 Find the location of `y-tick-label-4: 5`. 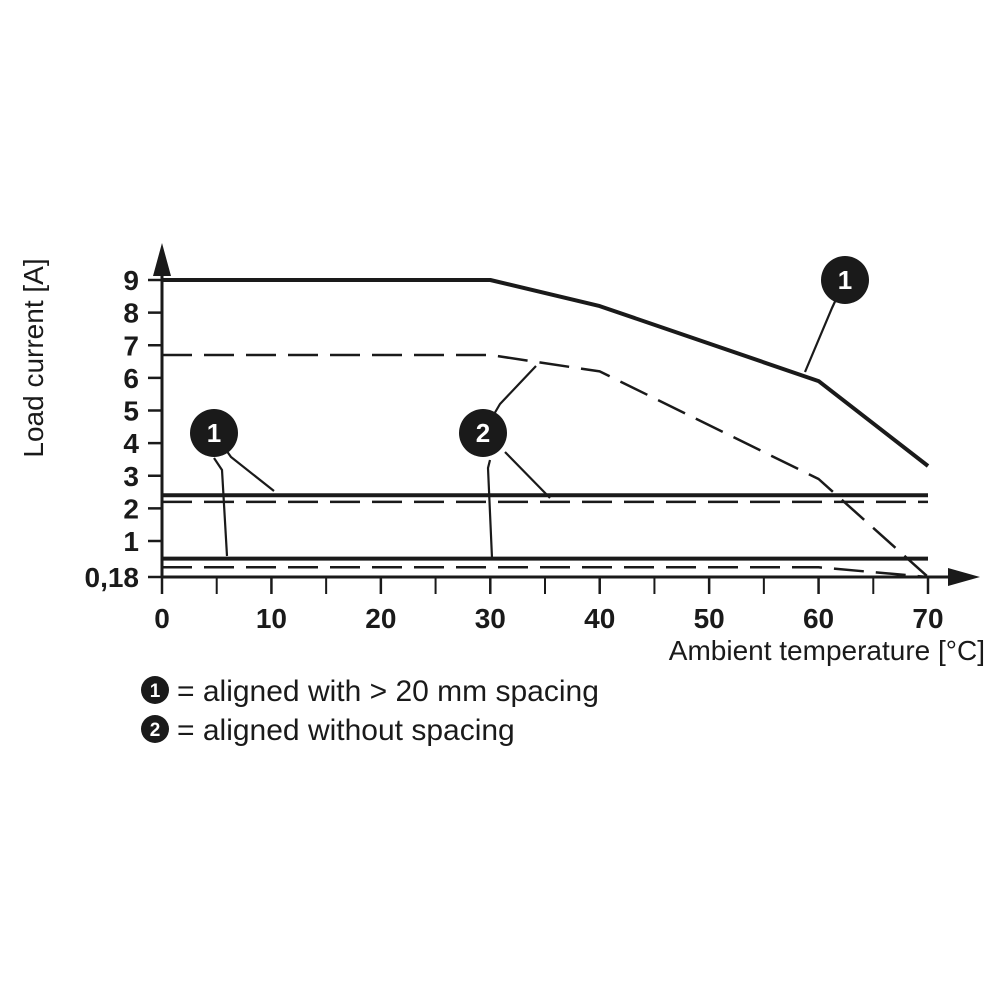

y-tick-label-4: 5 is located at coordinates (131, 411).